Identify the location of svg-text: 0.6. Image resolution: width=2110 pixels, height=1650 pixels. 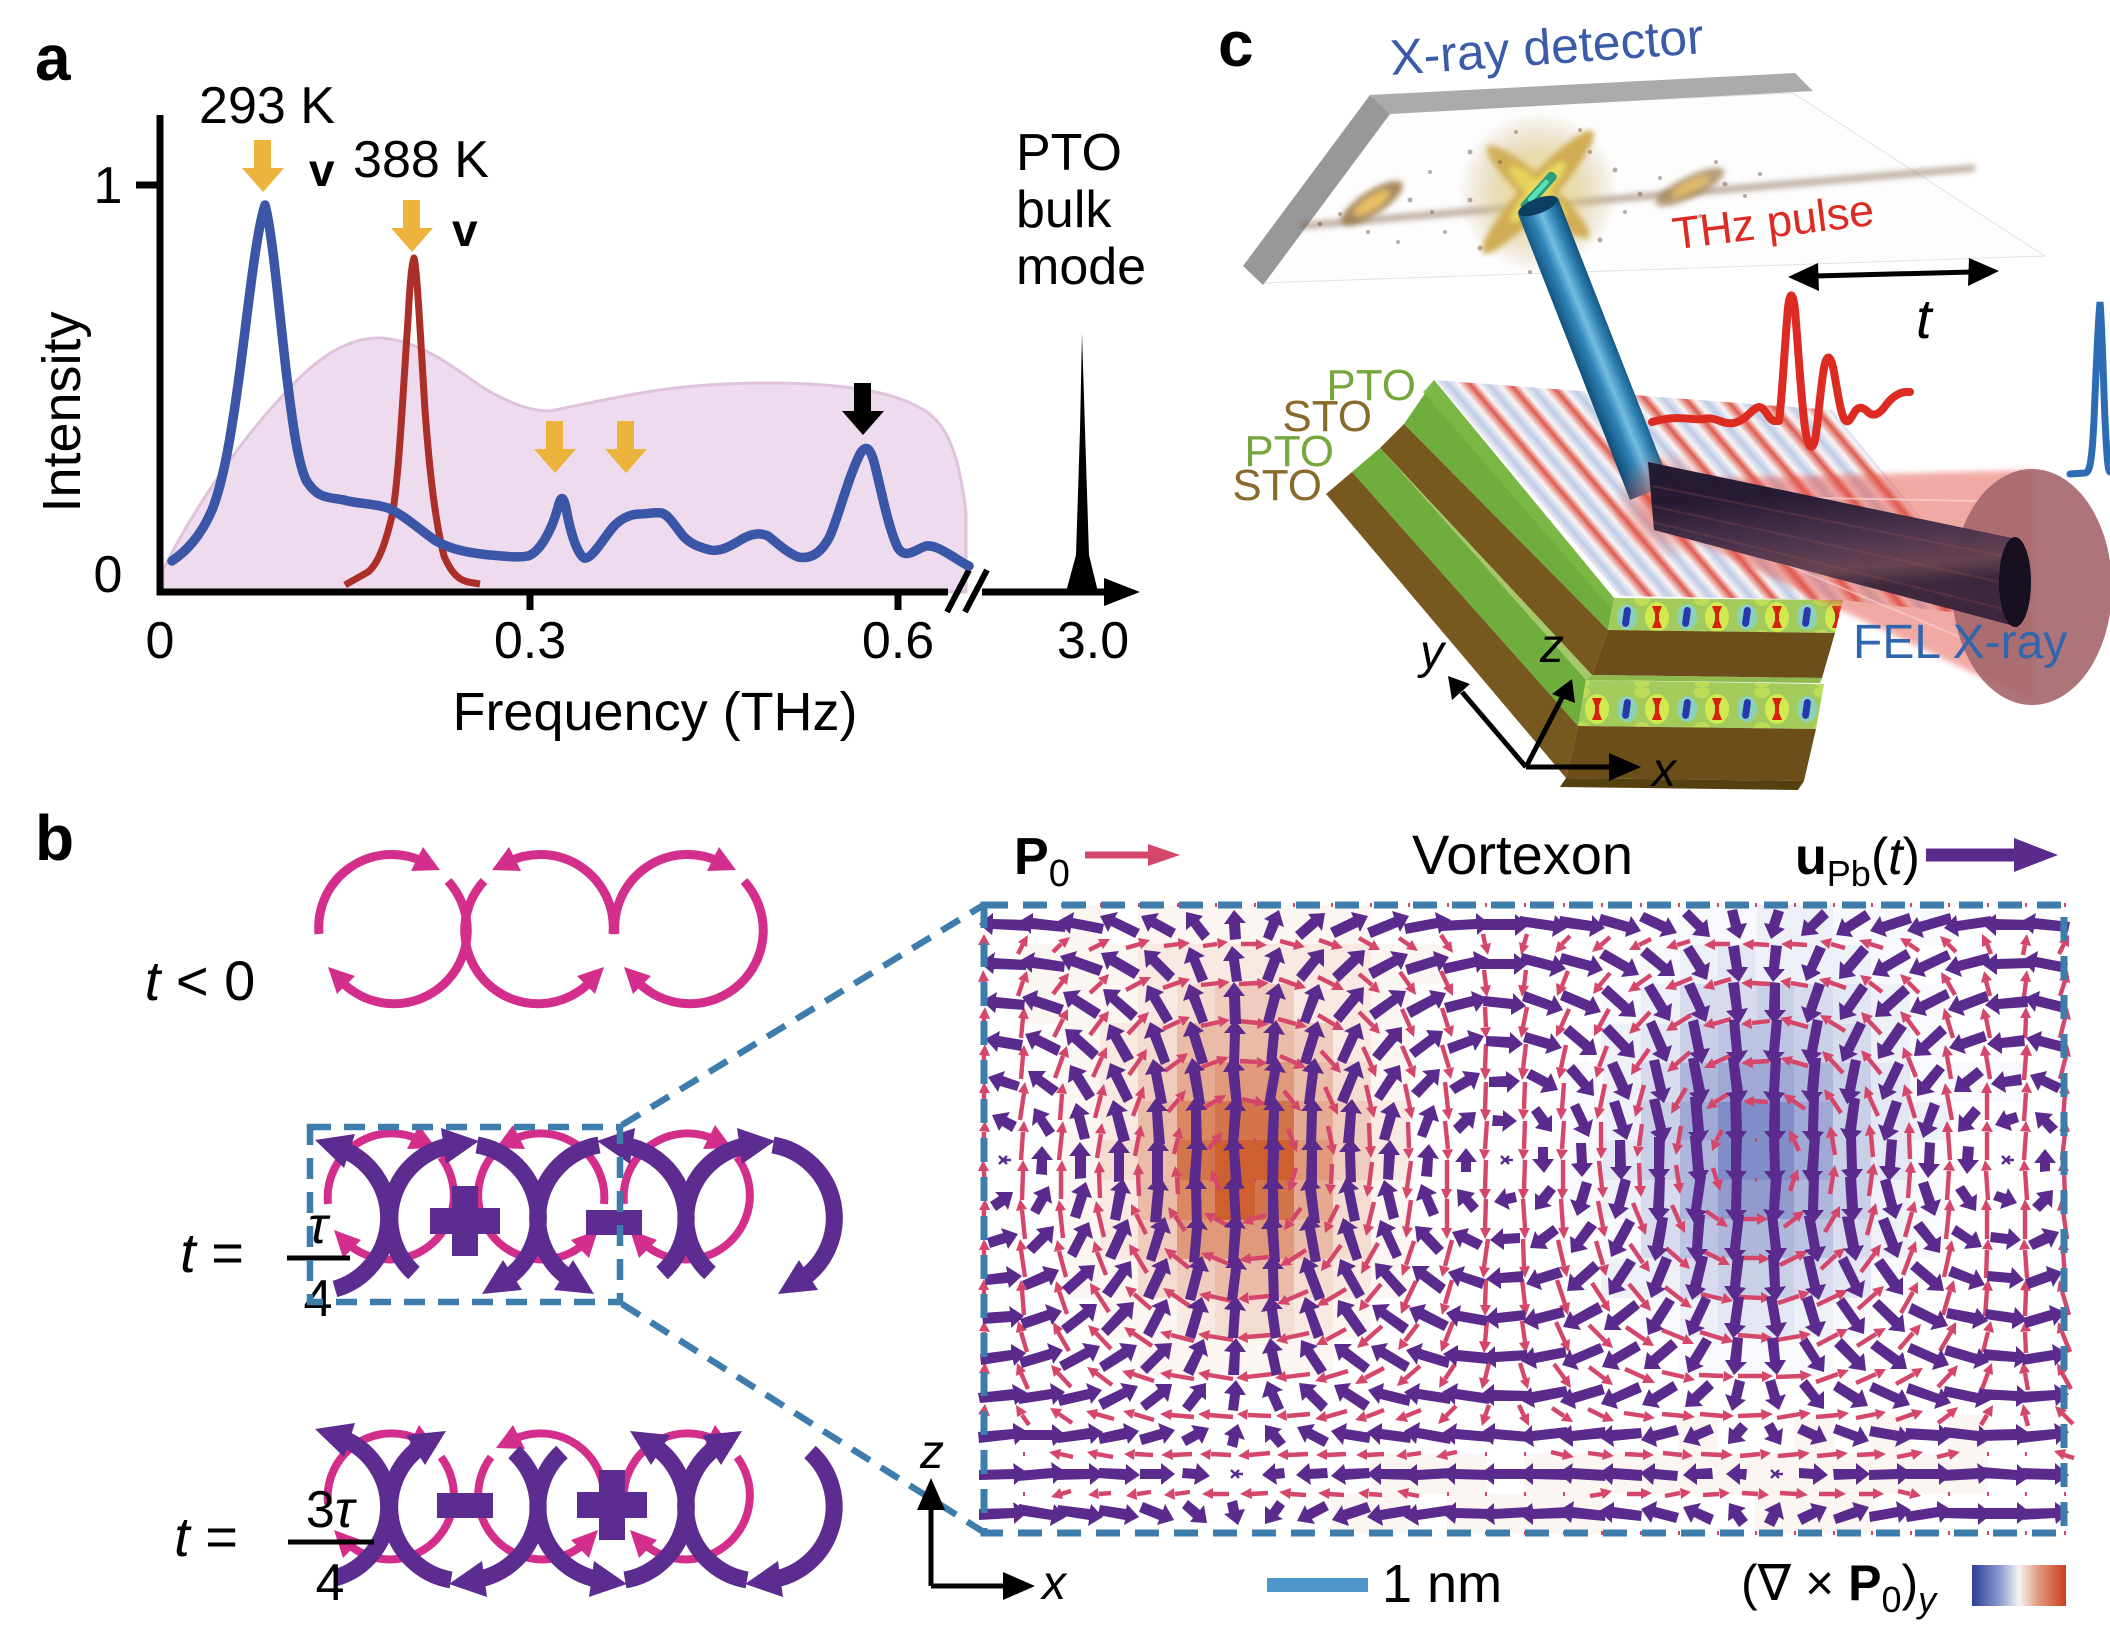
(898, 641).